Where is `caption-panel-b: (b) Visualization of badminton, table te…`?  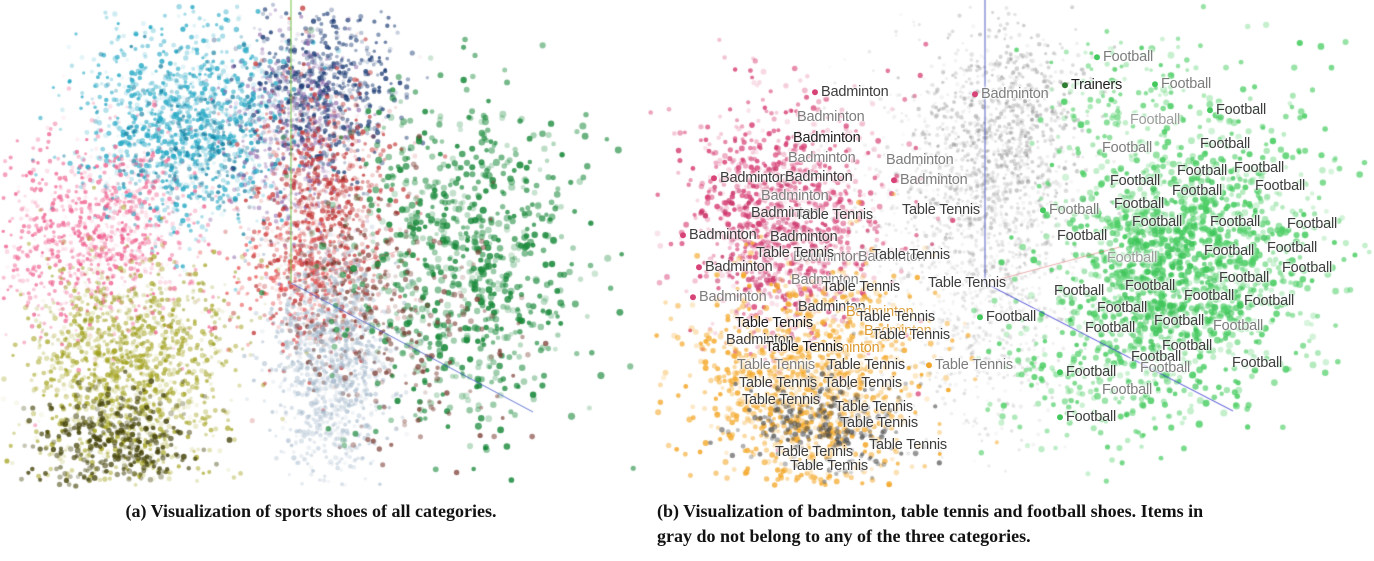
caption-panel-b: (b) Visualization of badminton, table te… is located at coordinates (1015, 524).